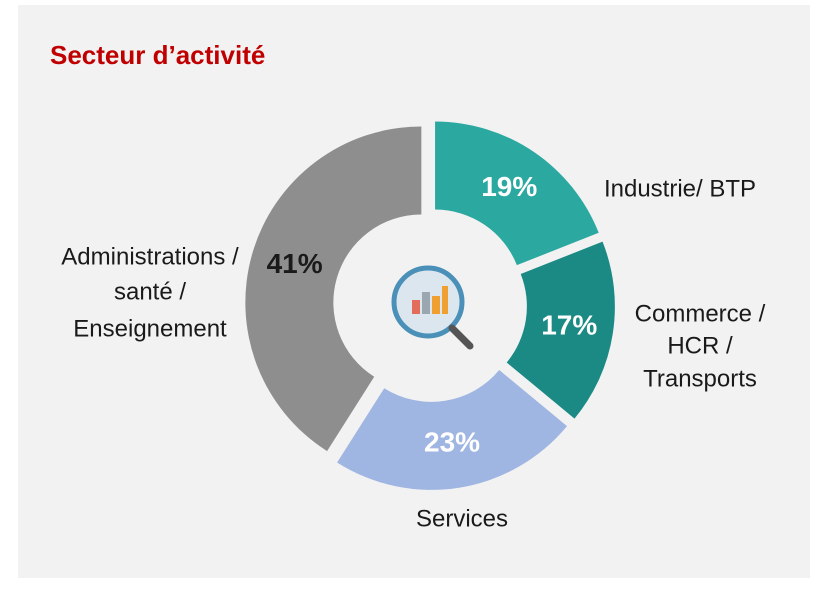 The height and width of the screenshot is (602, 828). I want to click on value-label: 19%, so click(509, 186).